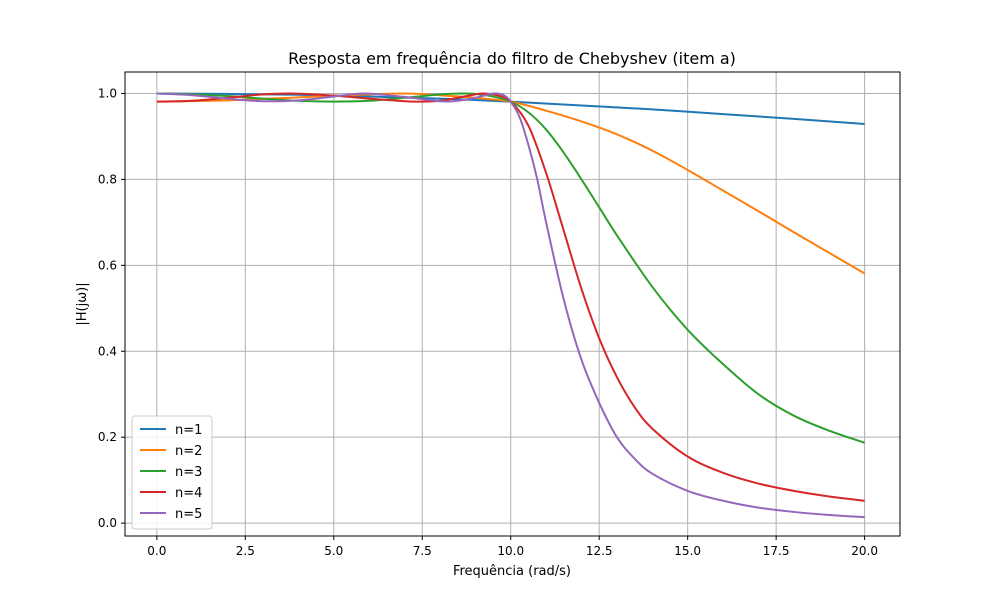 The image size is (1000, 600). I want to click on y-tick-label: 0.6, so click(107, 265).